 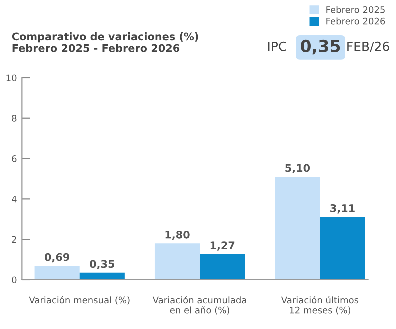 What do you see at coordinates (102, 265) in the screenshot?
I see `data-label: 0,35` at bounding box center [102, 265].